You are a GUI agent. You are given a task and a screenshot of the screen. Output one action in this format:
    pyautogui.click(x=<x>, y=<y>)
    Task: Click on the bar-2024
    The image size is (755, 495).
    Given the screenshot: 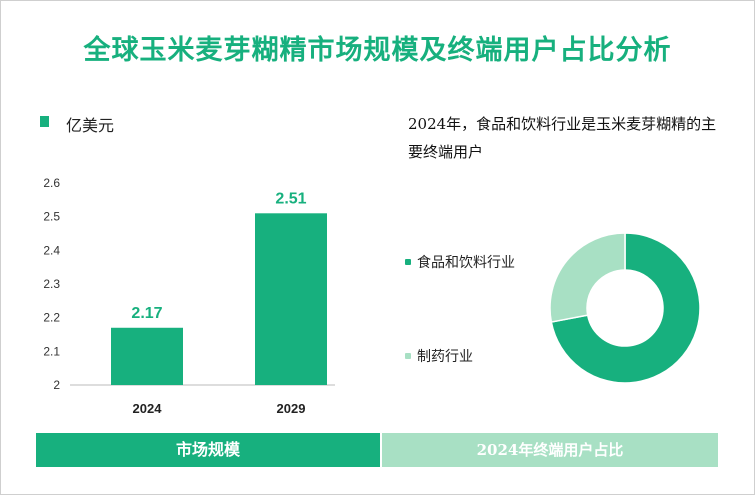 What is the action you would take?
    pyautogui.click(x=147, y=356)
    